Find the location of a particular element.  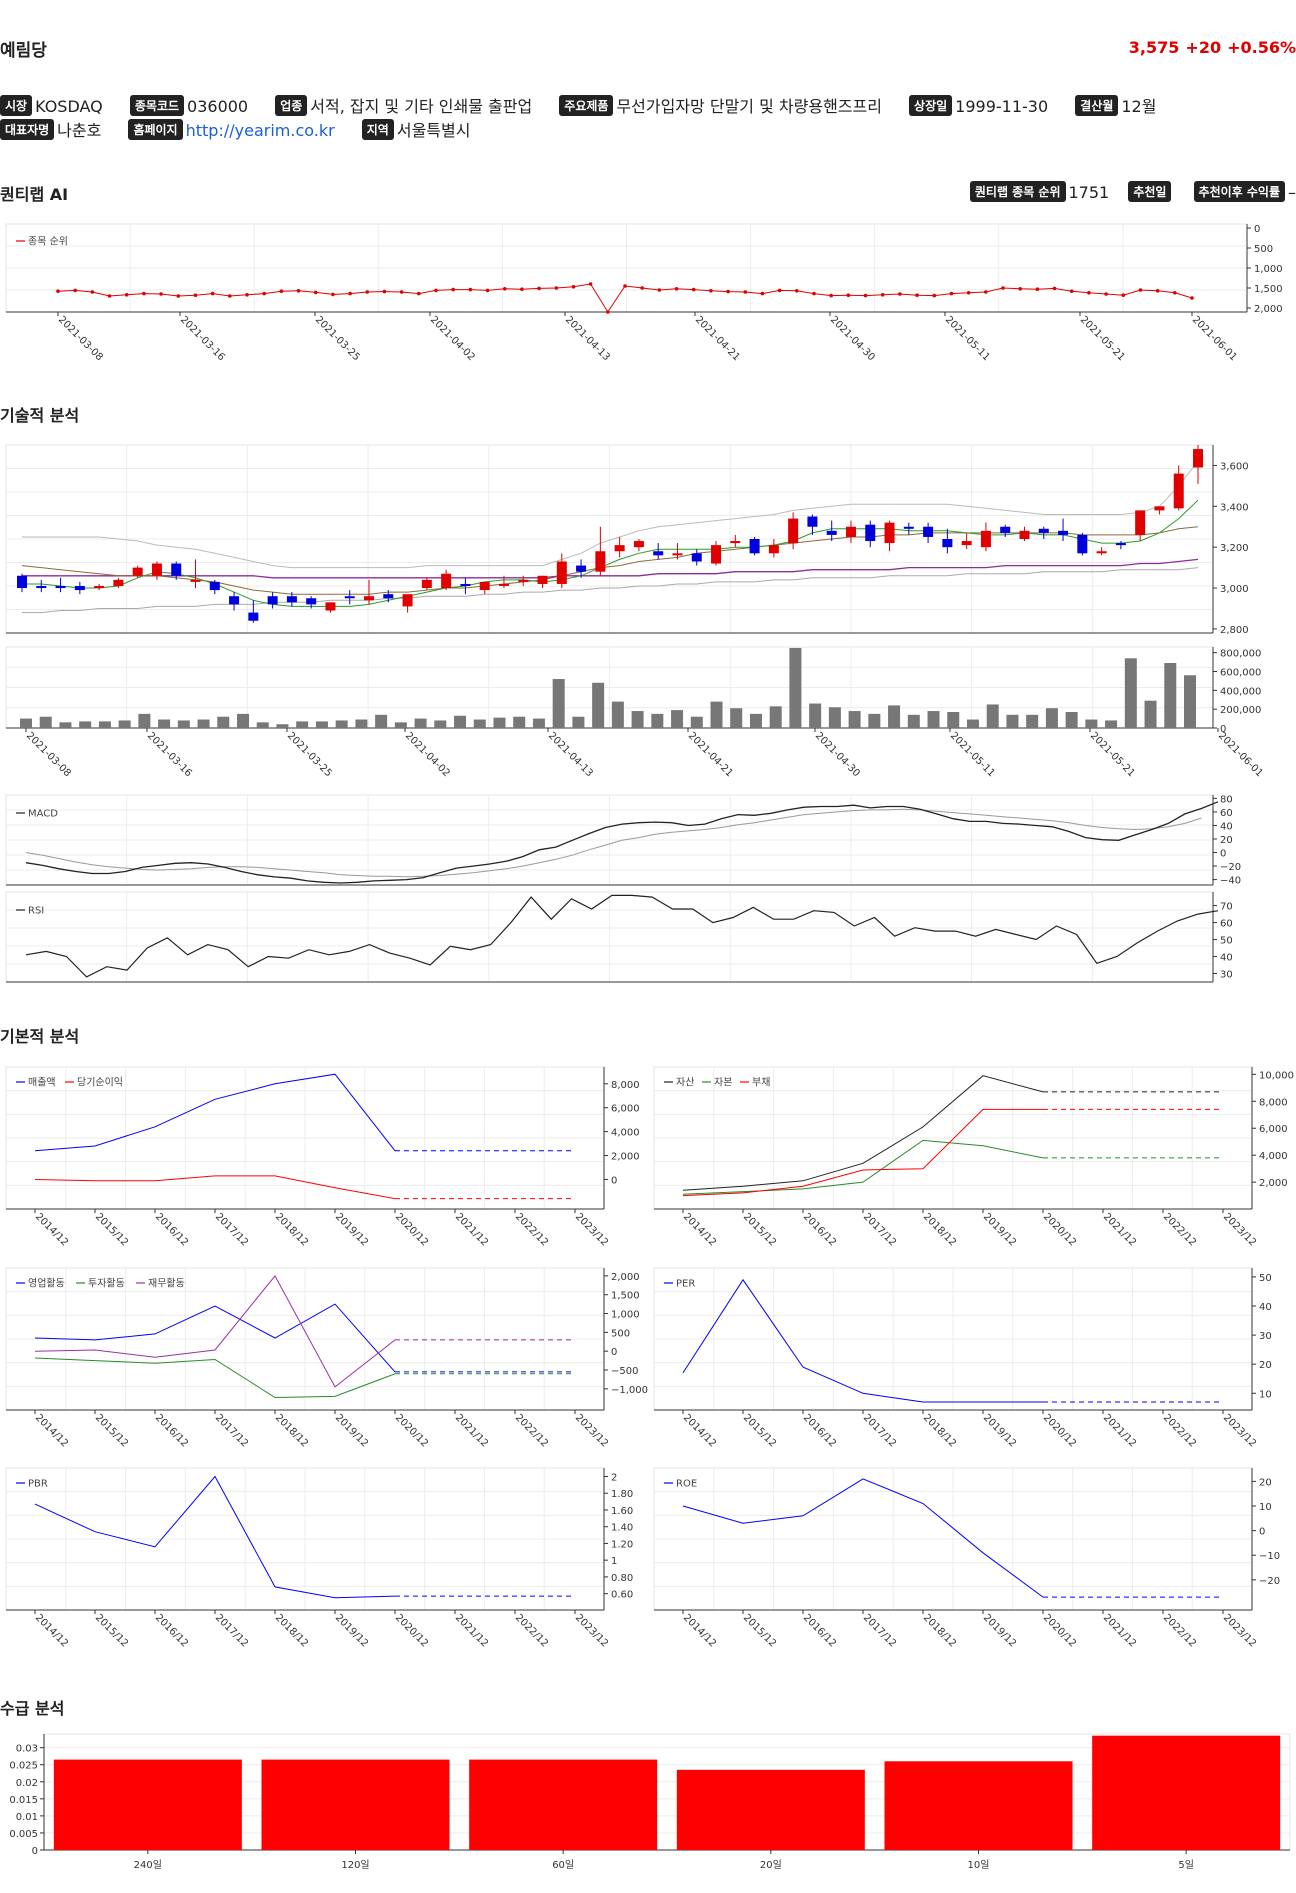

bollinger-upper is located at coordinates (610, 514).